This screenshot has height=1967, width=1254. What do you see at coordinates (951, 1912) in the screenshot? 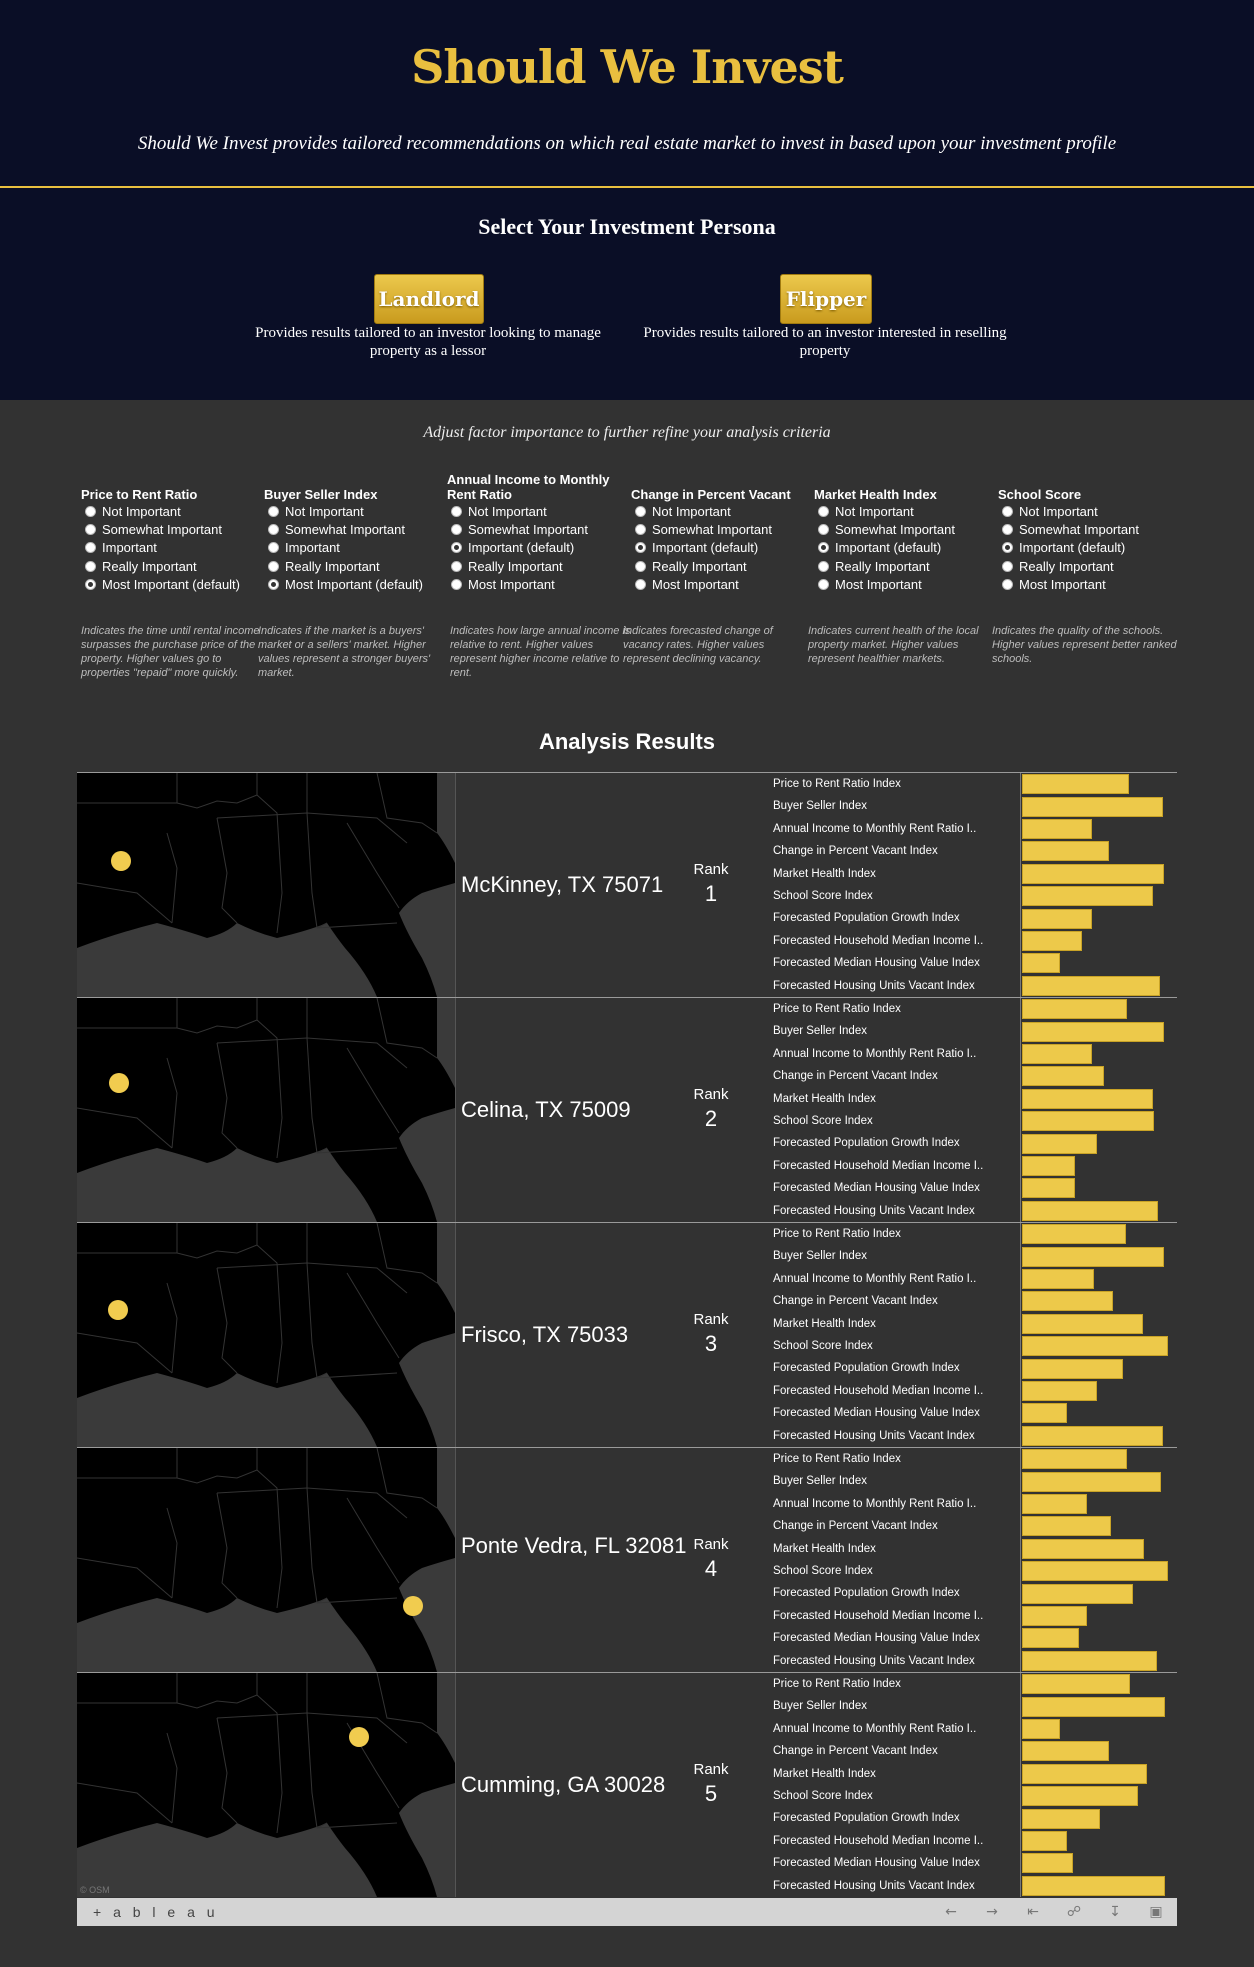
I see `undo-icon: ←` at bounding box center [951, 1912].